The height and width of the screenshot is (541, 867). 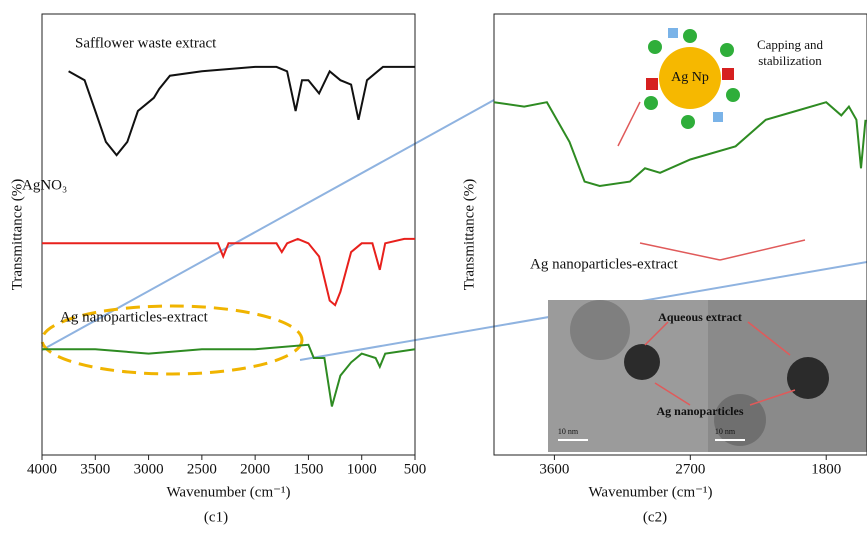 I want to click on x-tick-label: 2700, so click(x=690, y=469).